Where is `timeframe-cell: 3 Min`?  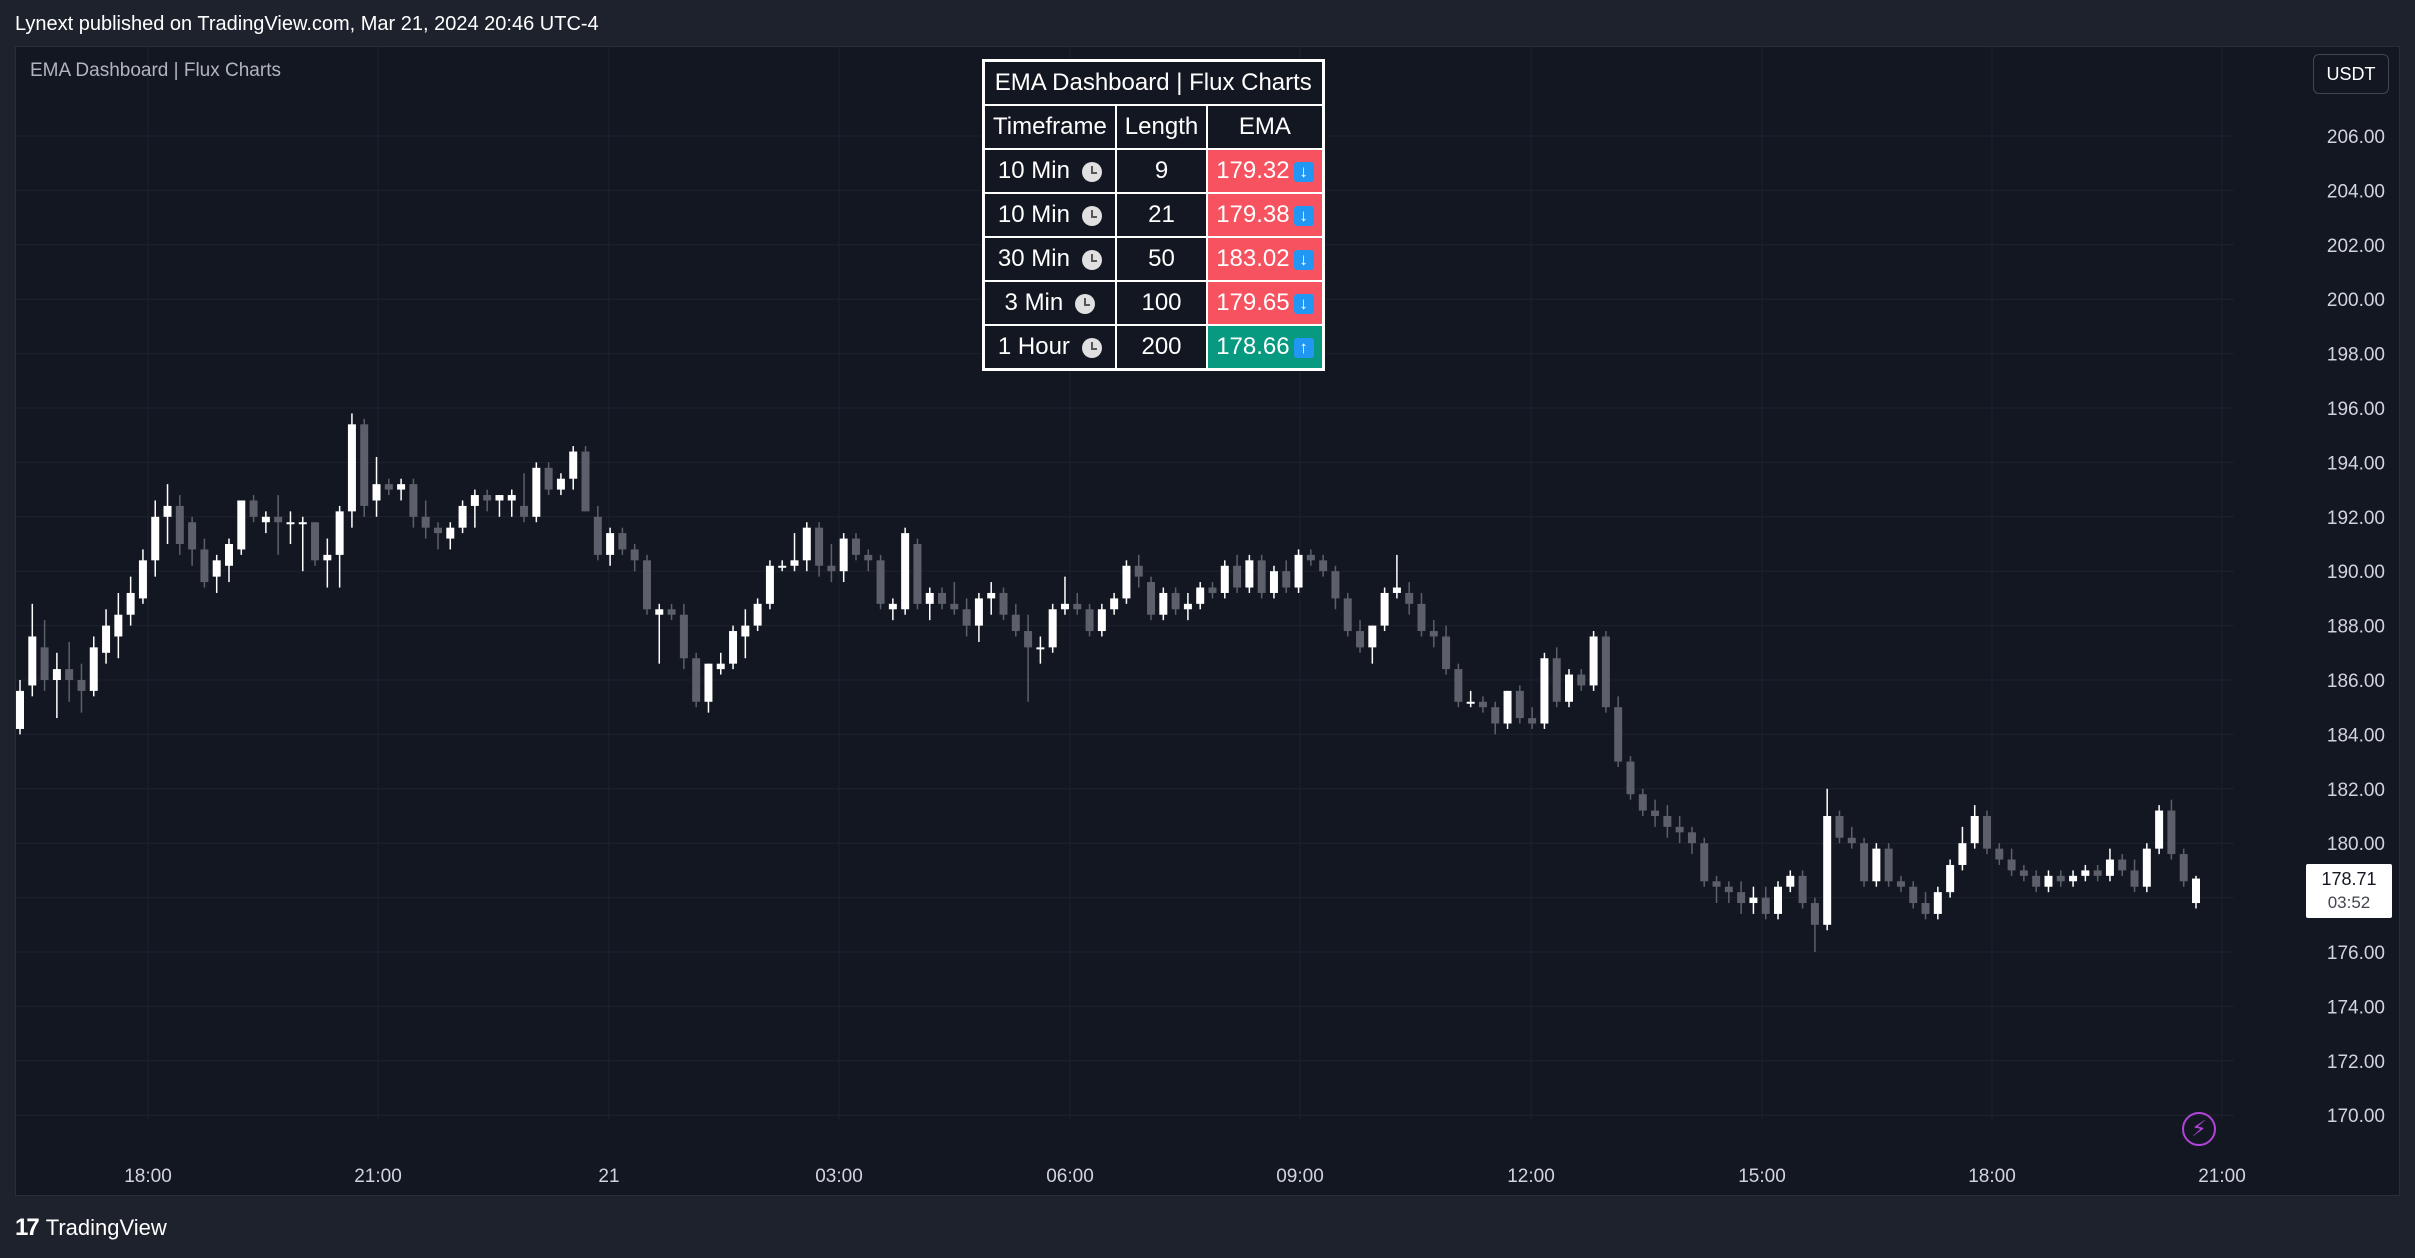
timeframe-cell: 3 Min is located at coordinates (1049, 303).